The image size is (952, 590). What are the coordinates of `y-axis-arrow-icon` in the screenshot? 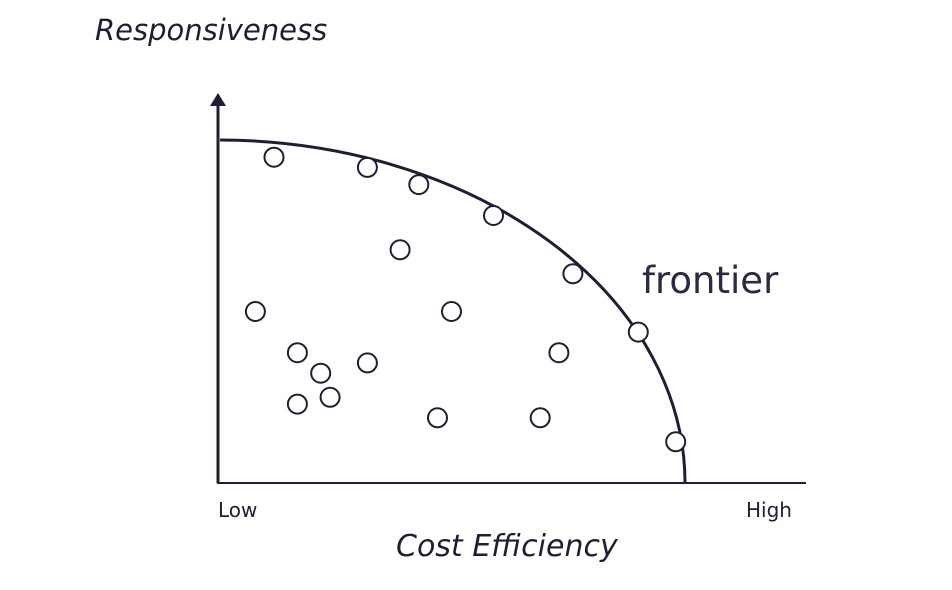 It's located at (218, 99).